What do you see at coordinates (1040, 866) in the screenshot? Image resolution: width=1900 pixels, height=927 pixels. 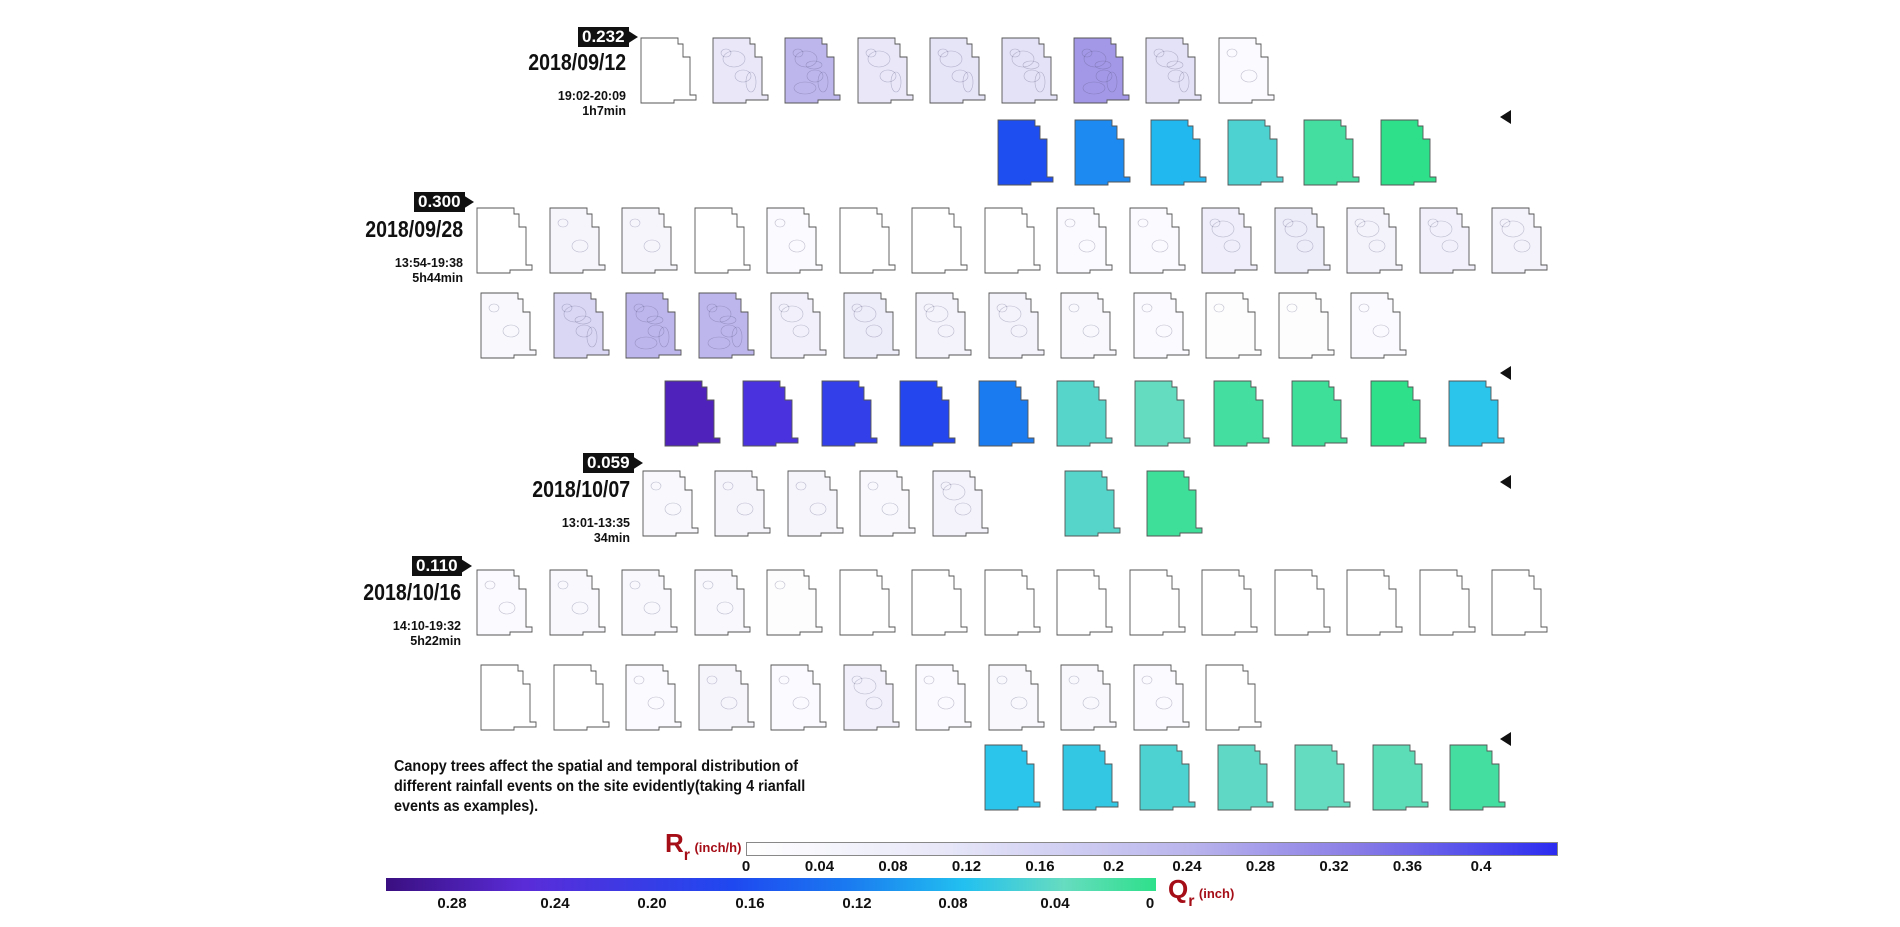 I see `rr-tick-label: 0.16` at bounding box center [1040, 866].